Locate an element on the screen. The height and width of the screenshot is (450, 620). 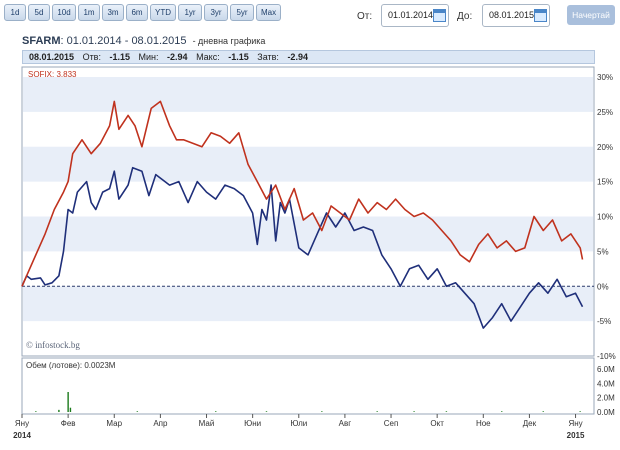
range-button-10d: 10d is located at coordinates (64, 12).